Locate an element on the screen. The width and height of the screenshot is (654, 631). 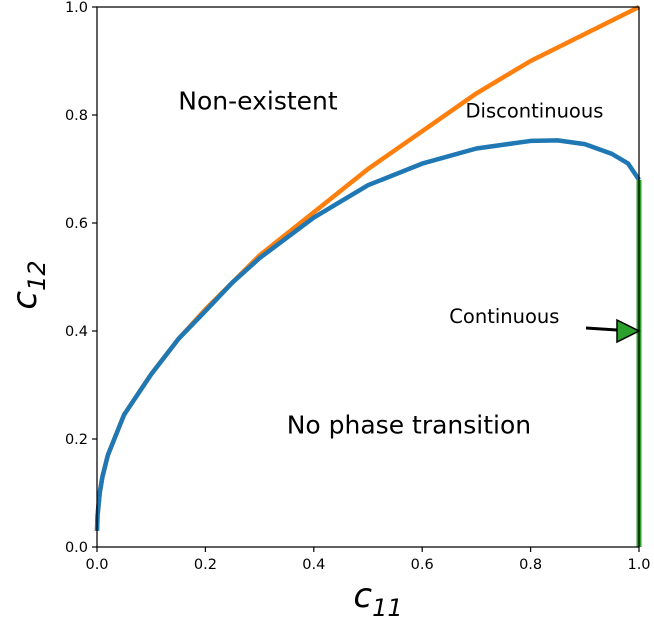
continuous-arrow-head is located at coordinates (628, 331).